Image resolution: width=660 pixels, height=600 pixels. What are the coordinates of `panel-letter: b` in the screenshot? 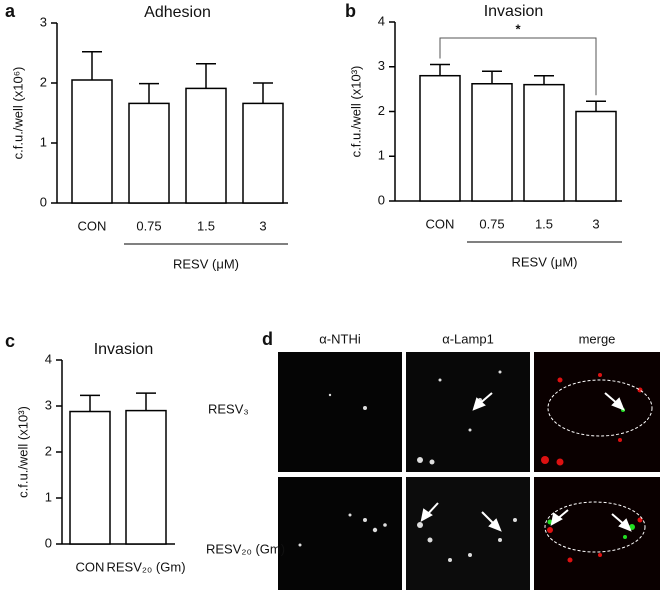 It's located at (350, 11).